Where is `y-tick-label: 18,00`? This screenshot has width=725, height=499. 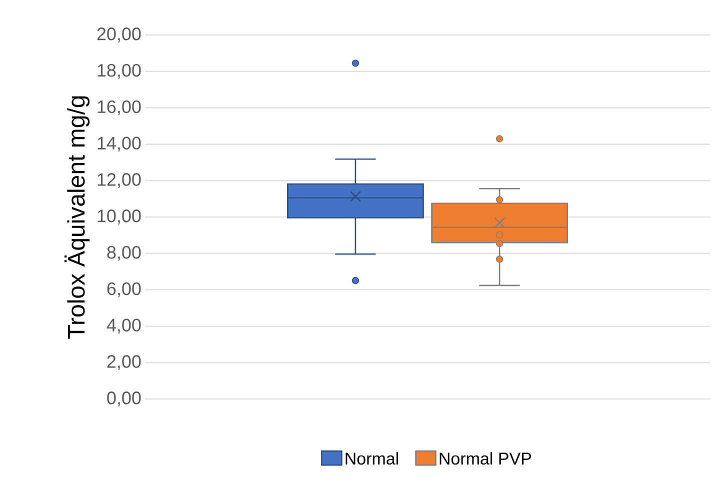
y-tick-label: 18,00 is located at coordinates (119, 71).